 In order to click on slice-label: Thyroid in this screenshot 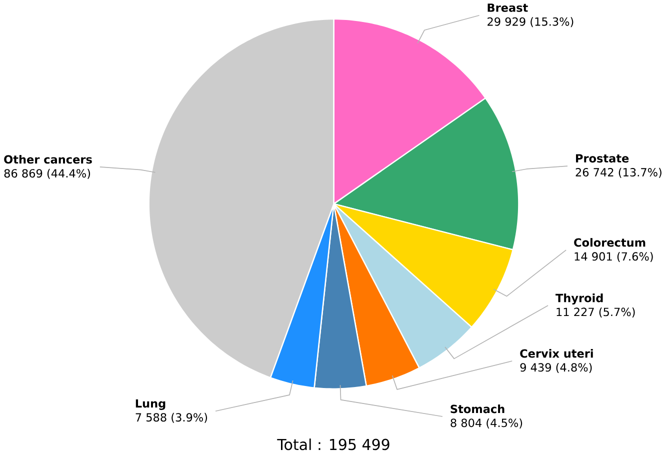, I will do `click(579, 299)`.